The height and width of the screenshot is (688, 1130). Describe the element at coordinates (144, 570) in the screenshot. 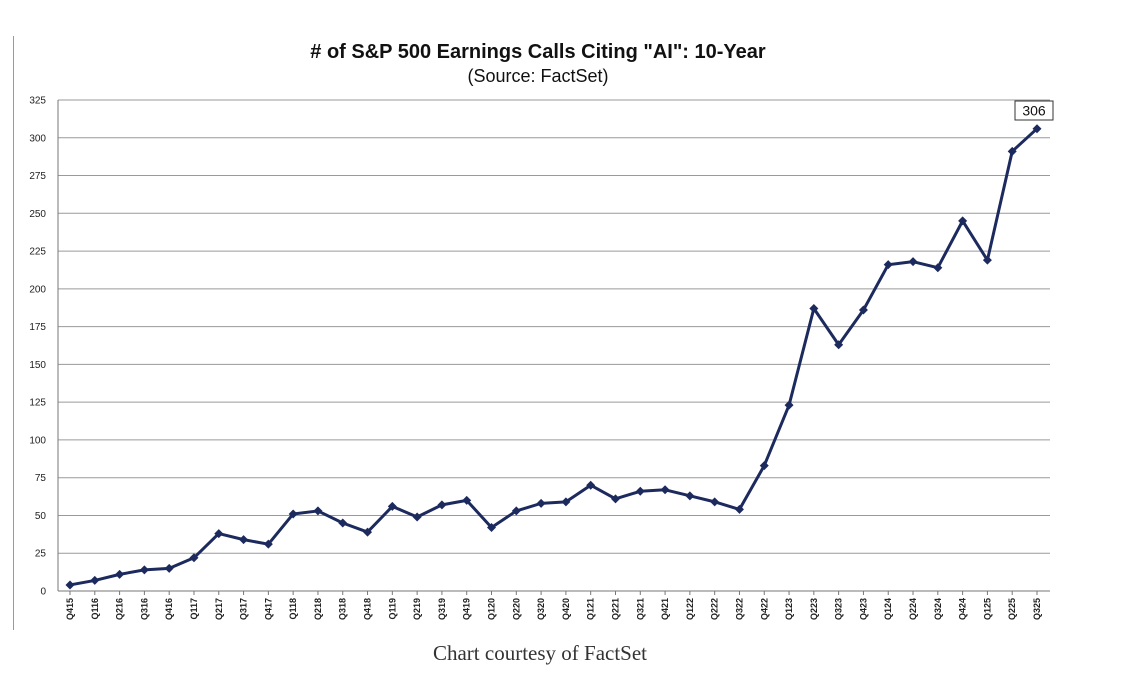

I see `data-point-Q316` at that location.